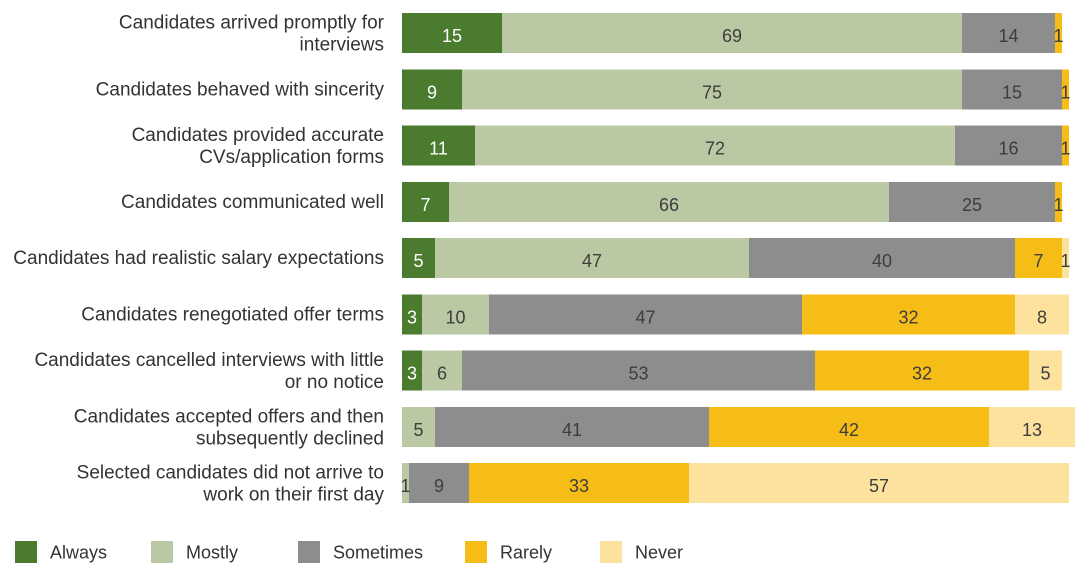 This screenshot has width=1076, height=566. I want to click on legend: Always Mostly Sometimes Rarely Never, so click(349, 552).